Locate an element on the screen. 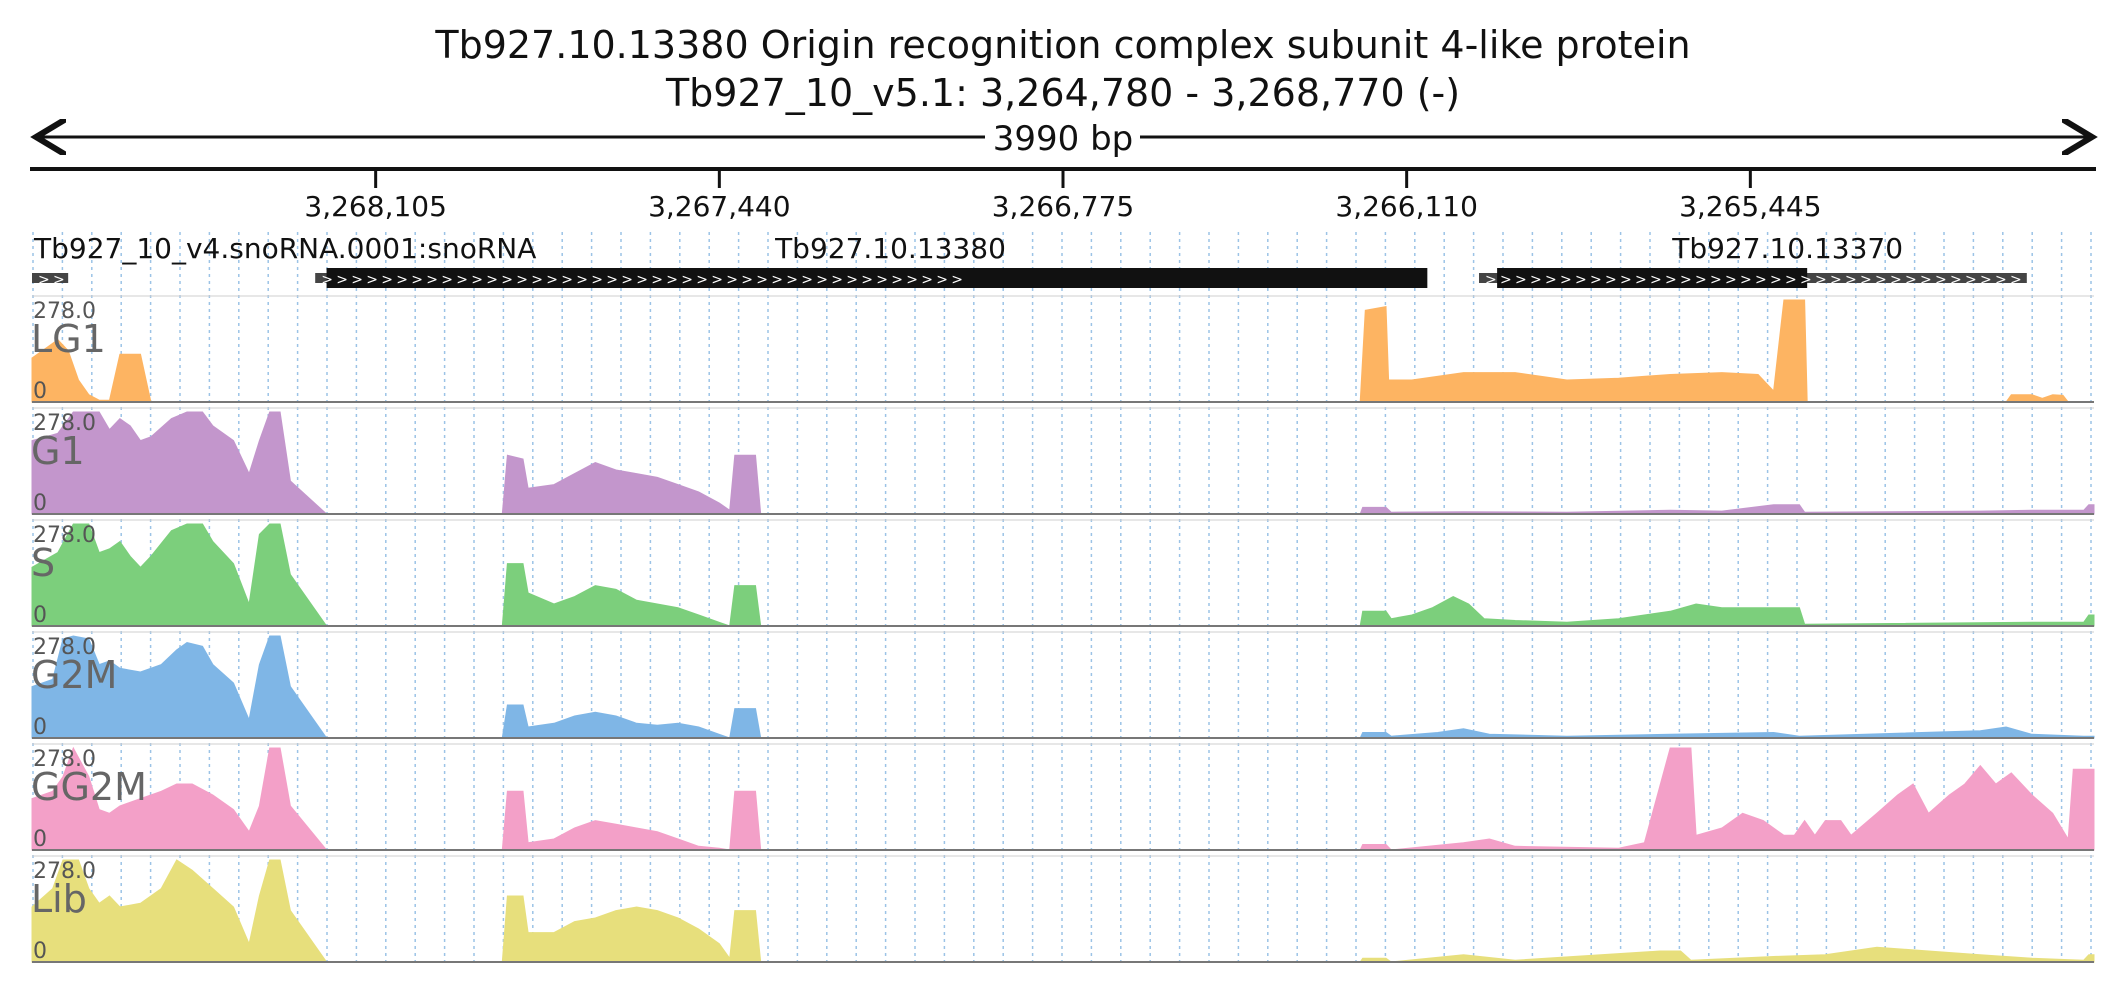 This screenshot has height=1004, width=2126. track-name: Lib is located at coordinates (59, 899).